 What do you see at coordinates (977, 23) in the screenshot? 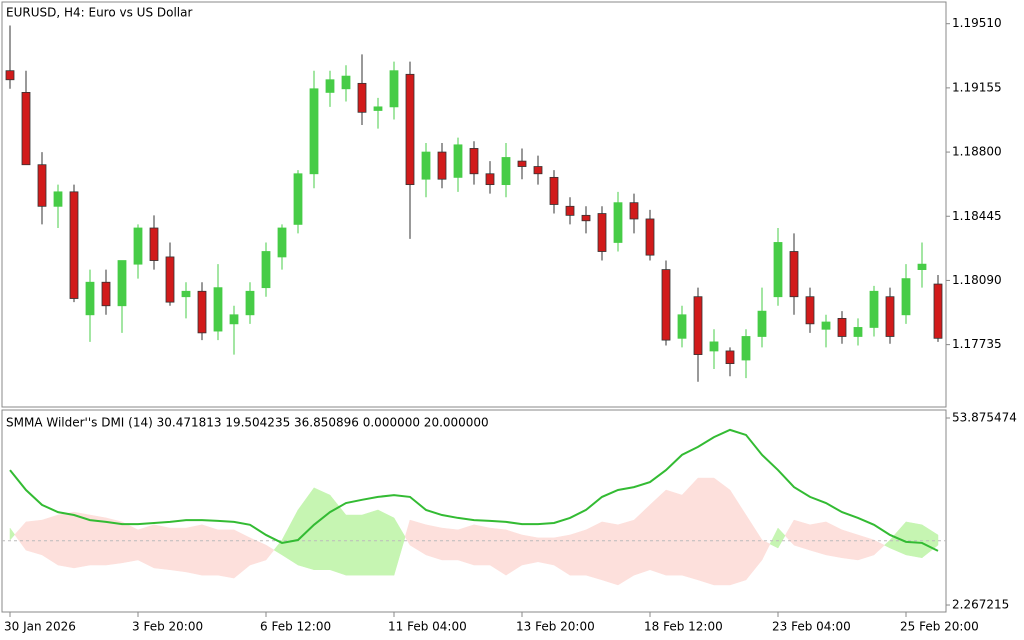
I see `y-tick-label: 1.19510` at bounding box center [977, 23].